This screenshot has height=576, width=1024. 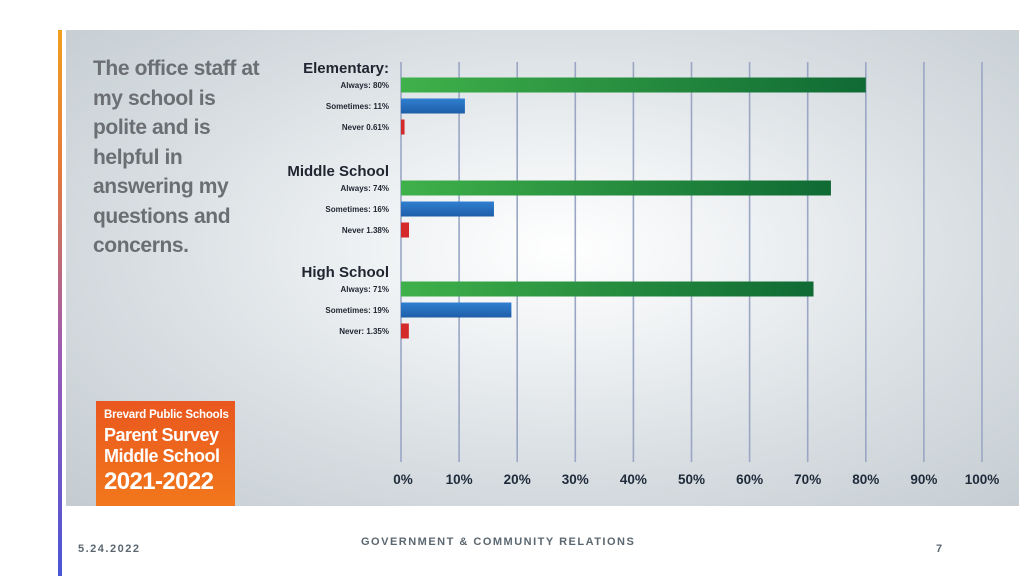 I want to click on bar-label: Always: 71%, so click(x=365, y=289).